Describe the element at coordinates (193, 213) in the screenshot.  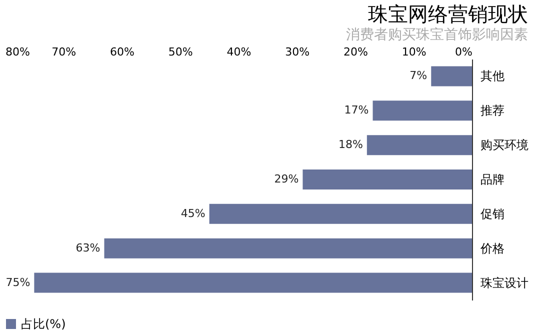
I see `data-label: 45%` at that location.